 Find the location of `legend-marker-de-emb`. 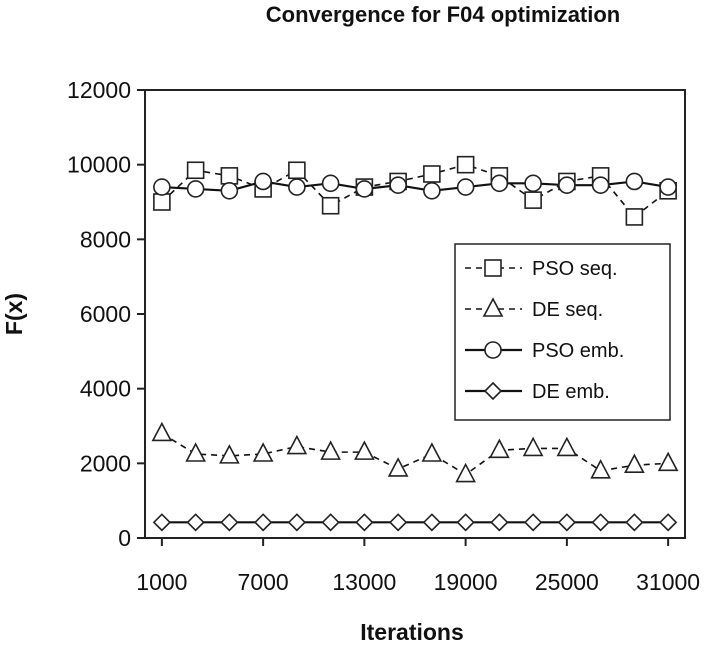

legend-marker-de-emb is located at coordinates (493, 391).